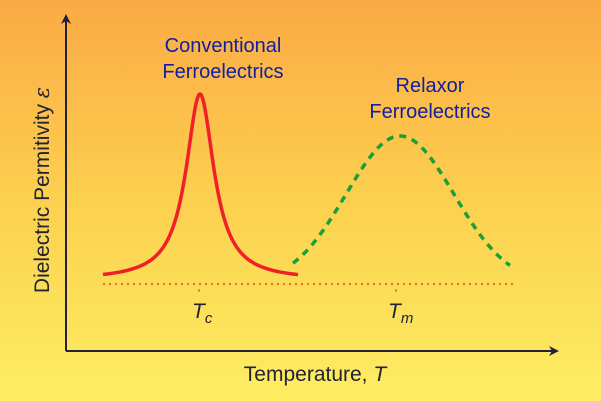 This screenshot has width=601, height=401. I want to click on relaxor-label-line1: Relaxor, so click(430, 86).